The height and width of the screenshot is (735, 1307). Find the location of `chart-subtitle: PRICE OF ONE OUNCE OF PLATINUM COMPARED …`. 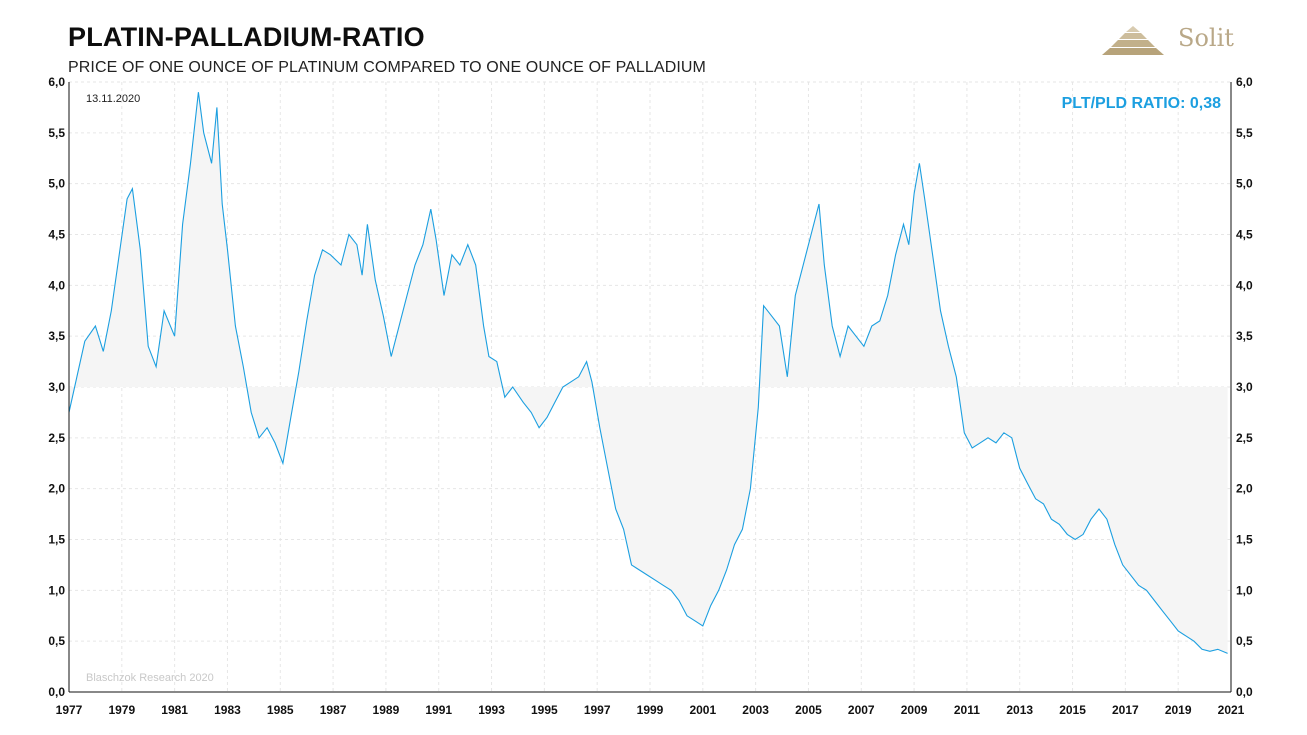

chart-subtitle: PRICE OF ONE OUNCE OF PLATINUM COMPARED … is located at coordinates (387, 67).